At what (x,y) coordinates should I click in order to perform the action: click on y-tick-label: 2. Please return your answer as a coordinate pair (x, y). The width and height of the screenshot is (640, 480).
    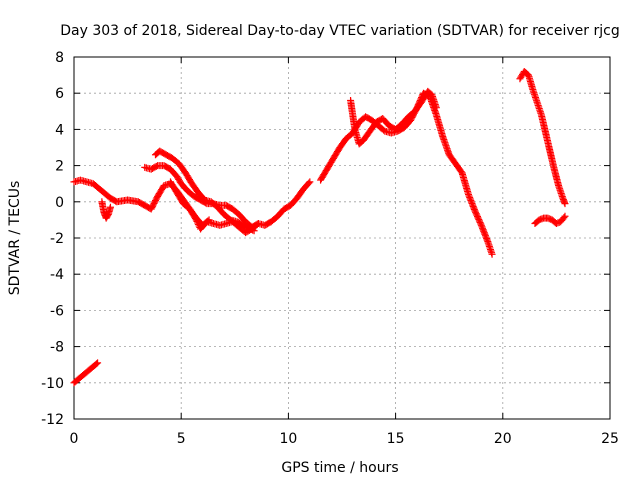
    Looking at the image, I should click on (59, 167).